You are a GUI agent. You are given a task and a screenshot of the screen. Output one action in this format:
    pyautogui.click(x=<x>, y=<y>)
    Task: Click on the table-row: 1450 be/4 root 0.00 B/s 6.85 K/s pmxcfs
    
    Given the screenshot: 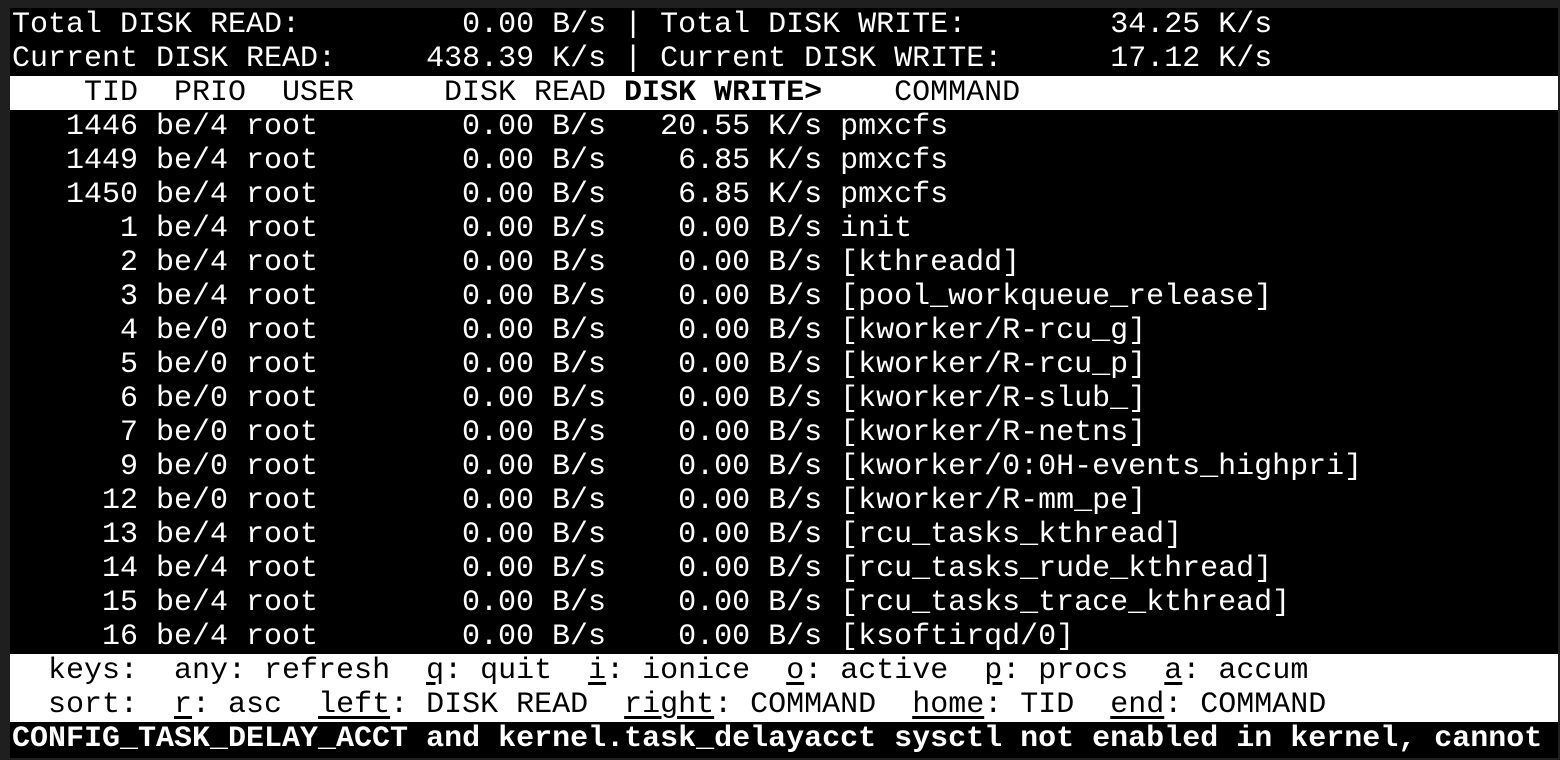 What is the action you would take?
    pyautogui.click(x=784, y=195)
    